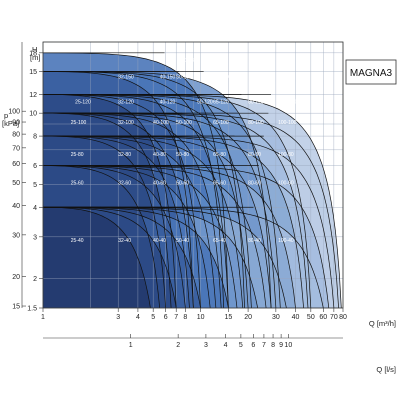  Describe the element at coordinates (43, 317) in the screenshot. I see `x-tick-label: 1` at that location.